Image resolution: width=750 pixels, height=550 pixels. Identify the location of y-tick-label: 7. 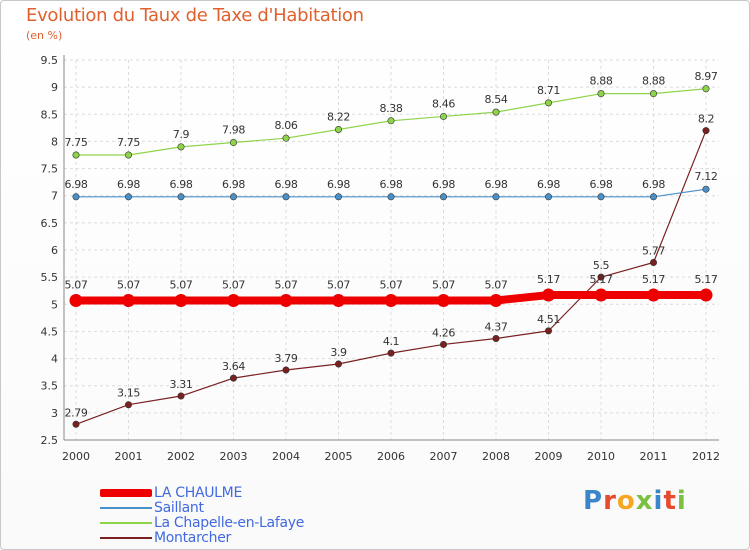
(54, 196).